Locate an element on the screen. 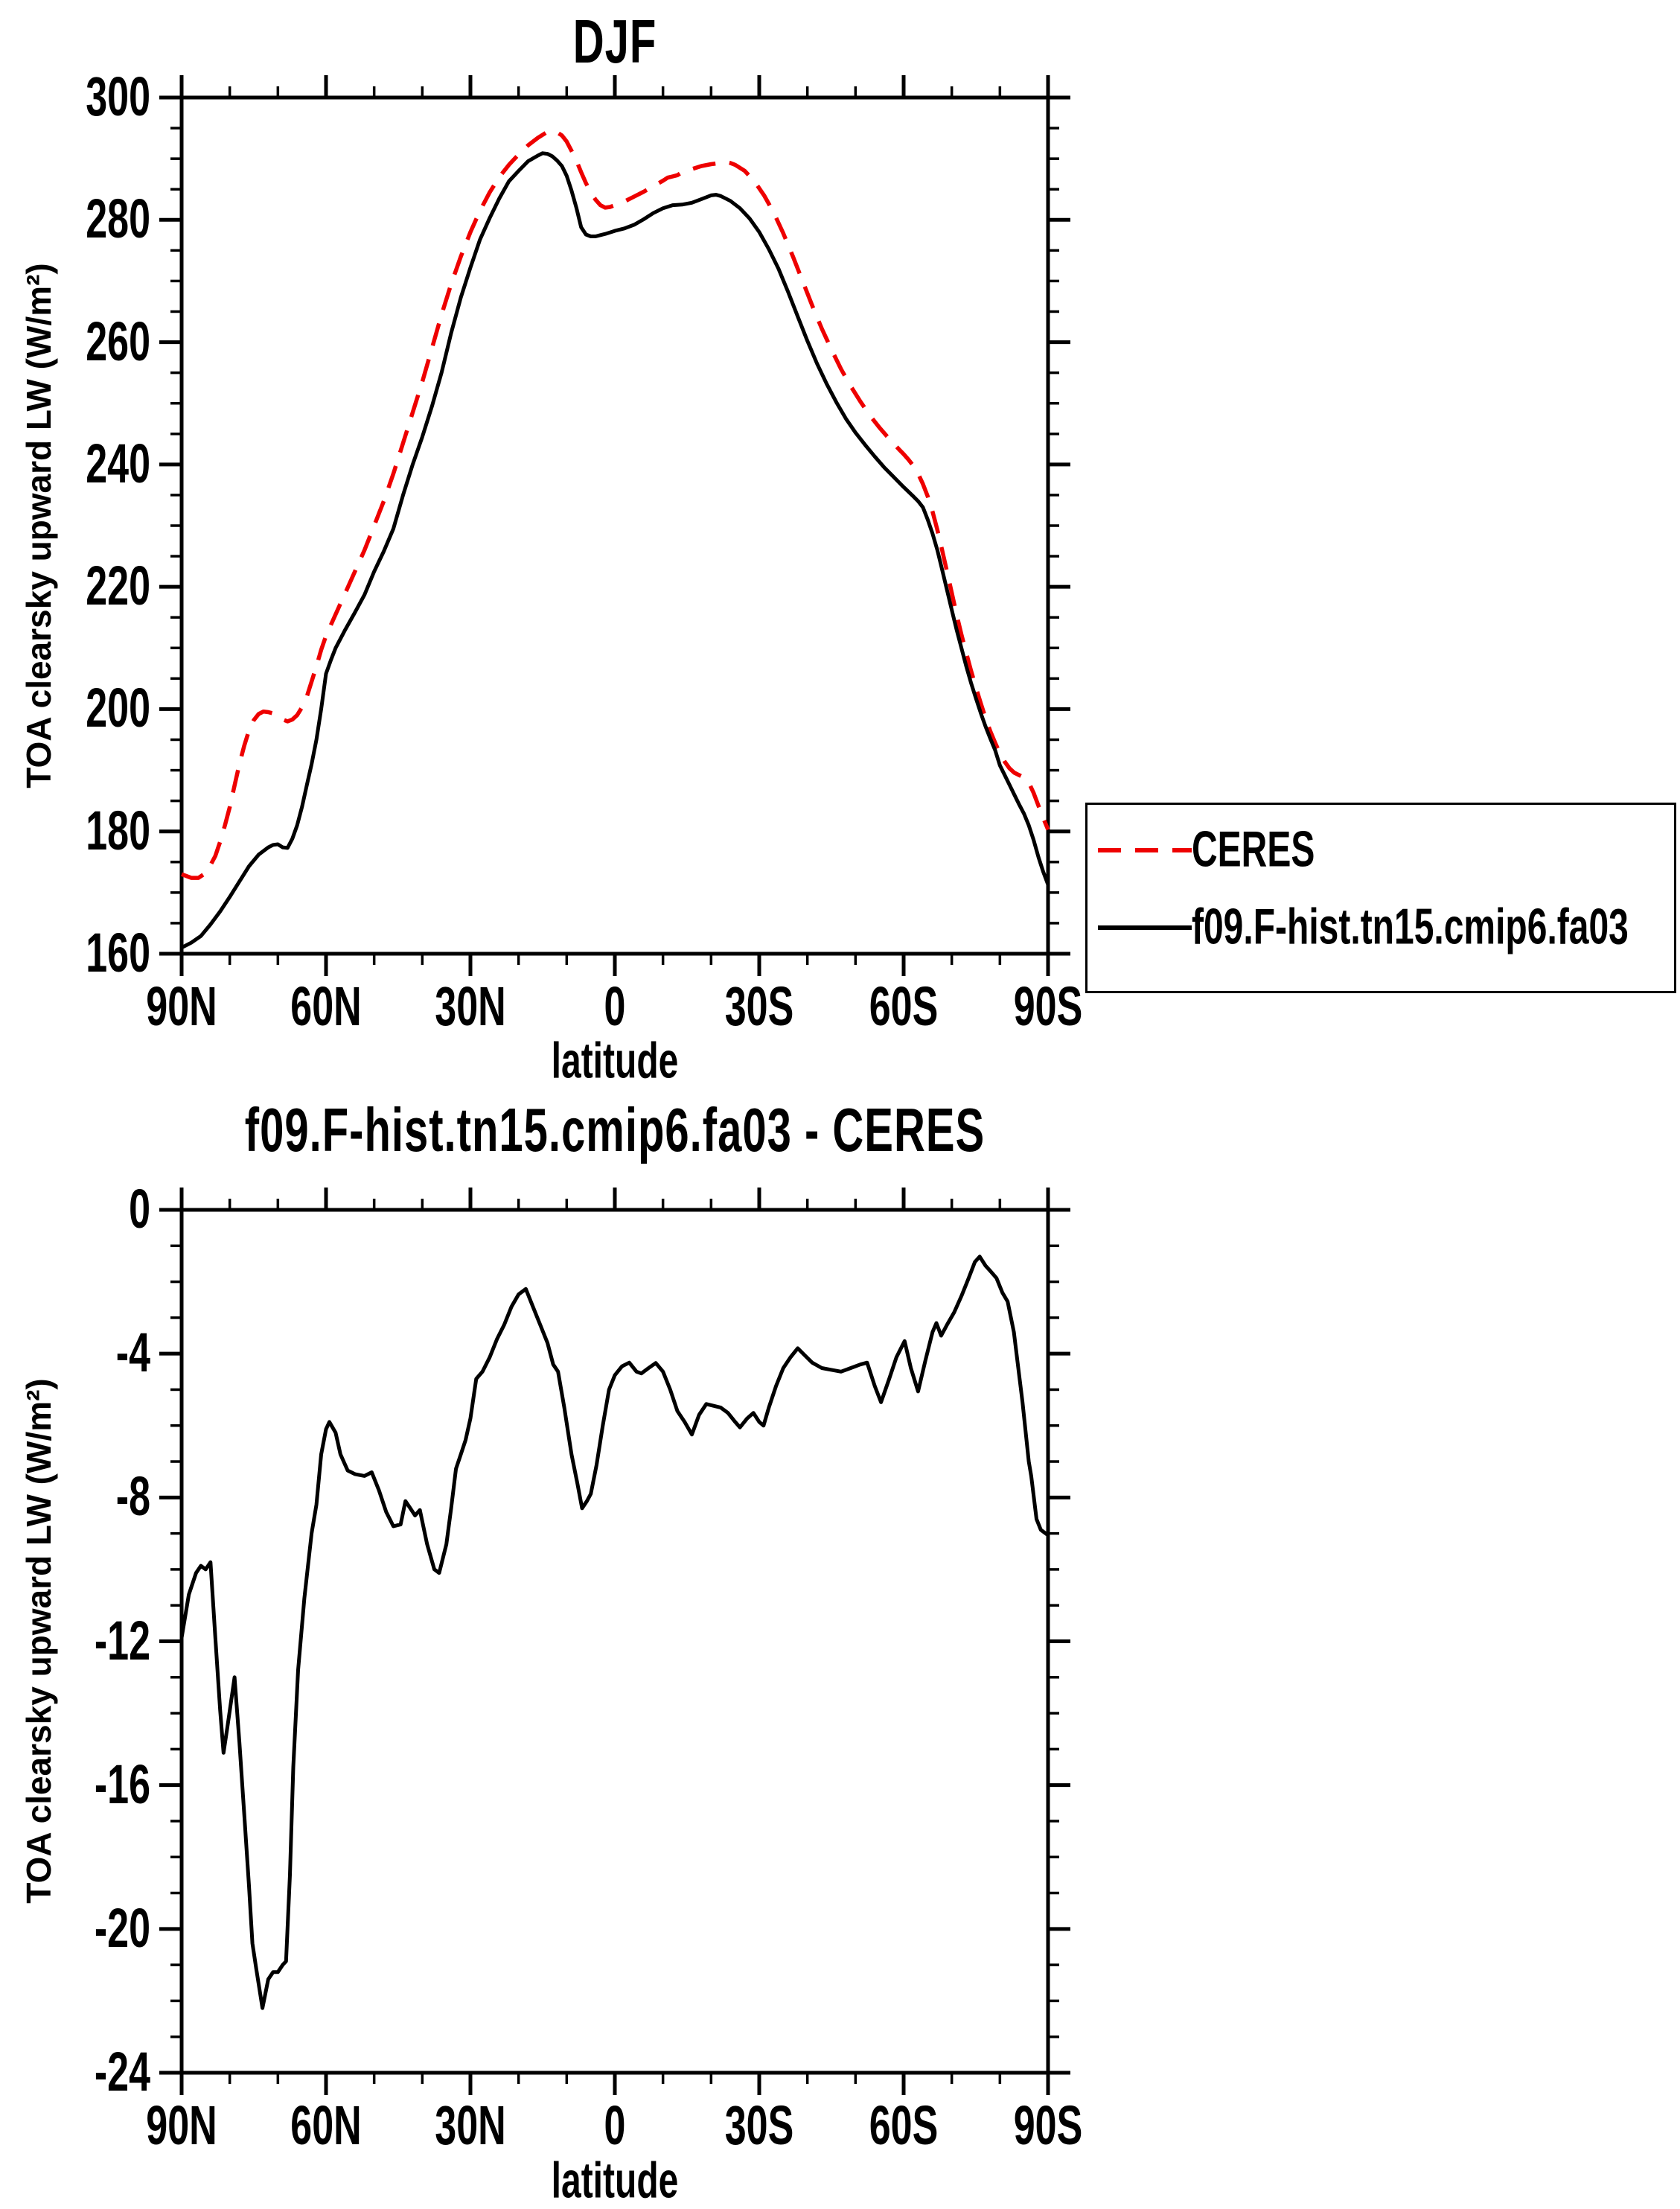  y-tick-label: -20 is located at coordinates (122, 1929).